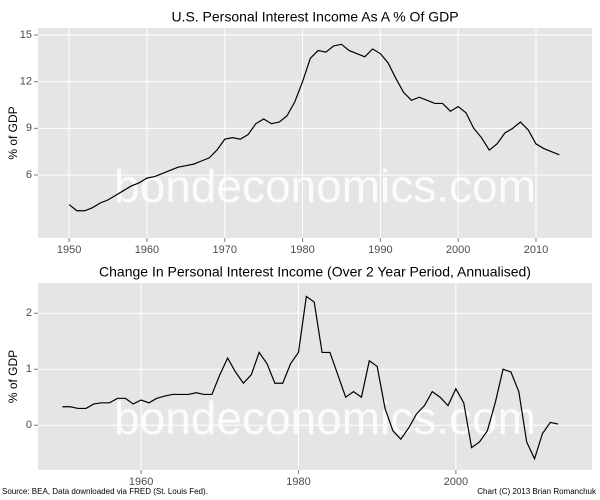 The width and height of the screenshot is (600, 500). Describe the element at coordinates (29, 369) in the screenshot. I see `y-tick-label: 1` at that location.